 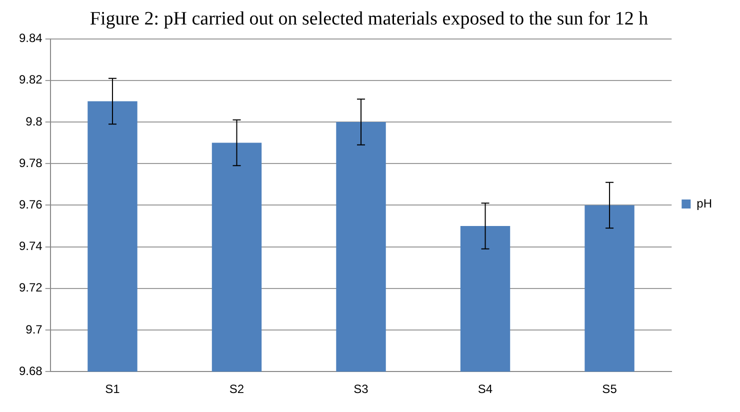 I want to click on chart-title: Figure 2: pH carried out on selected materials exposed to the sun for 12 h, so click(x=369, y=19).